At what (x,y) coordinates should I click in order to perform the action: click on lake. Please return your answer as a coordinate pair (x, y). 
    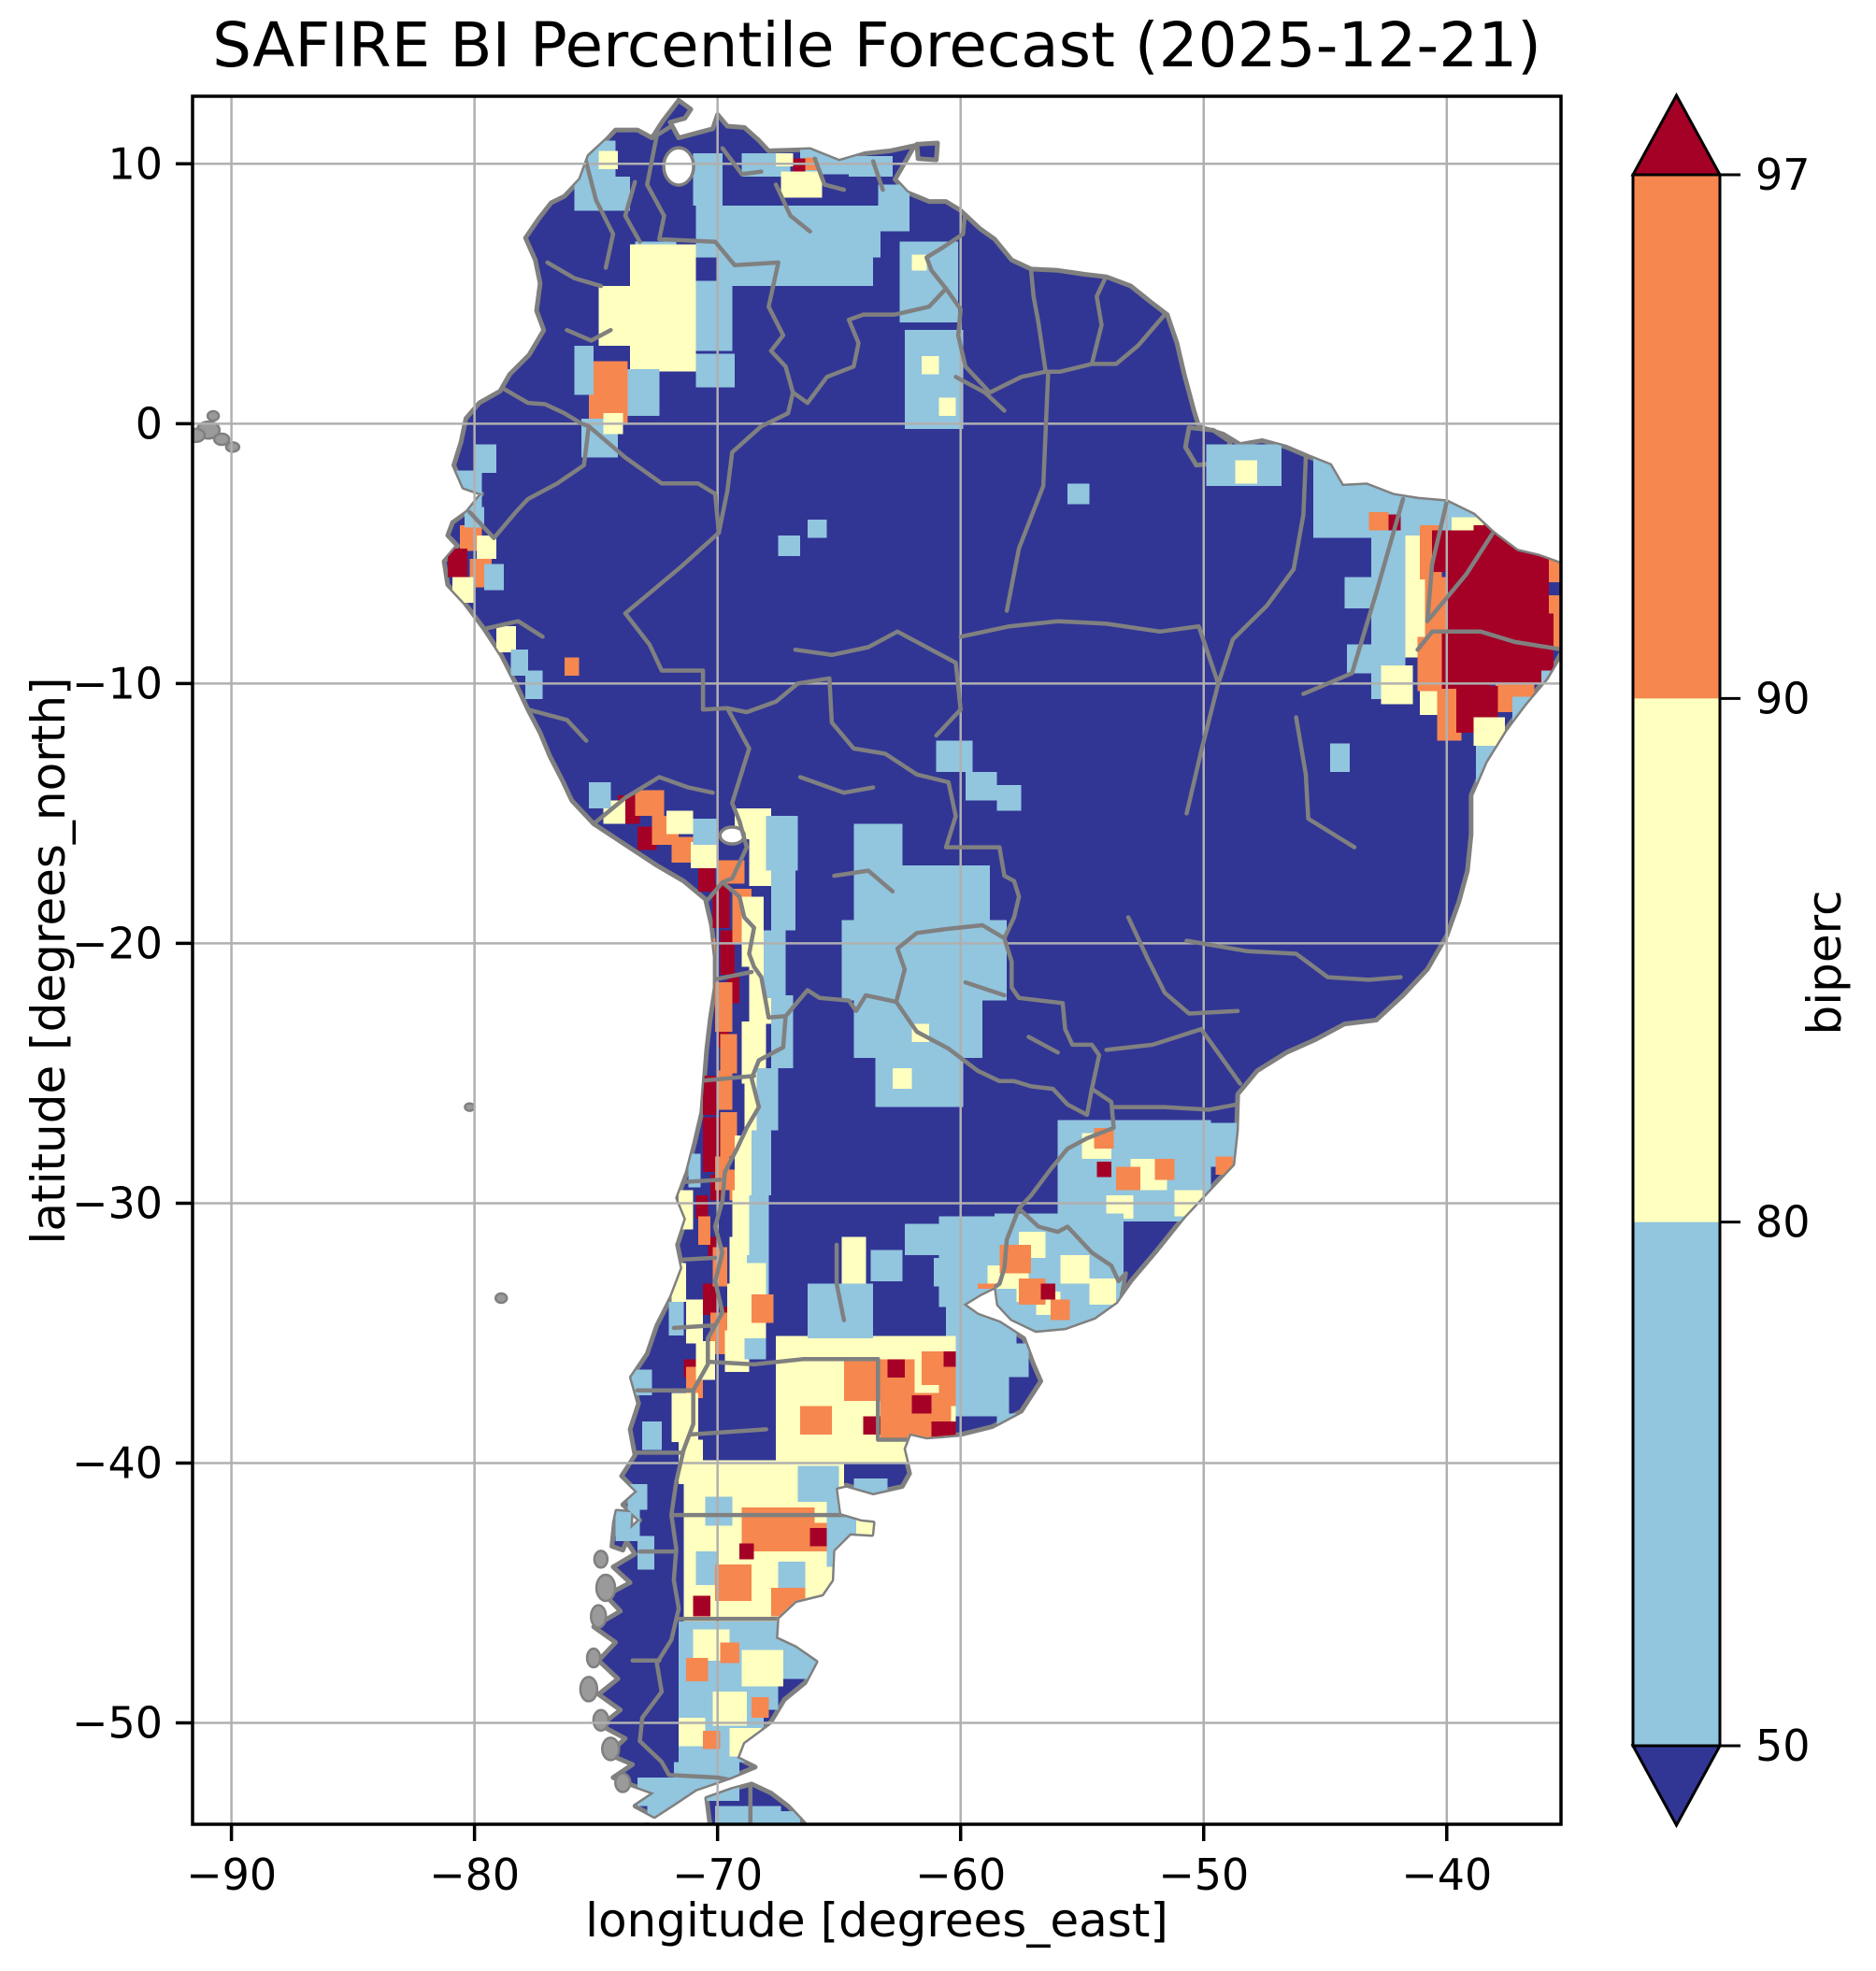
    Looking at the image, I should click on (678, 166).